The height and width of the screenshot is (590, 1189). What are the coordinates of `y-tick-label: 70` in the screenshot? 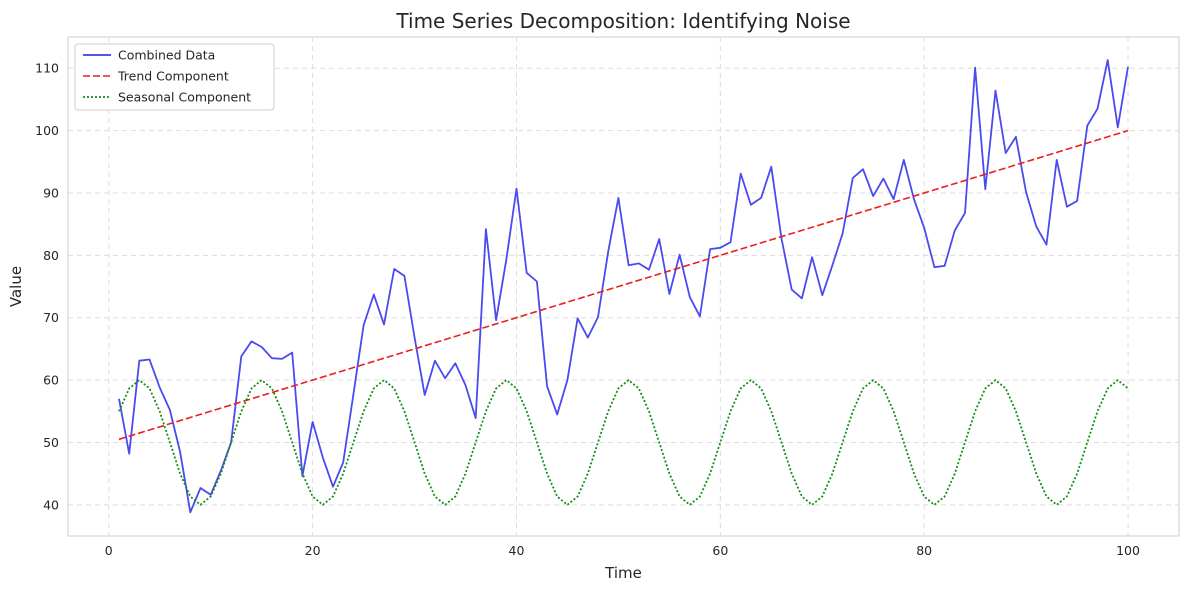 It's located at (51, 317).